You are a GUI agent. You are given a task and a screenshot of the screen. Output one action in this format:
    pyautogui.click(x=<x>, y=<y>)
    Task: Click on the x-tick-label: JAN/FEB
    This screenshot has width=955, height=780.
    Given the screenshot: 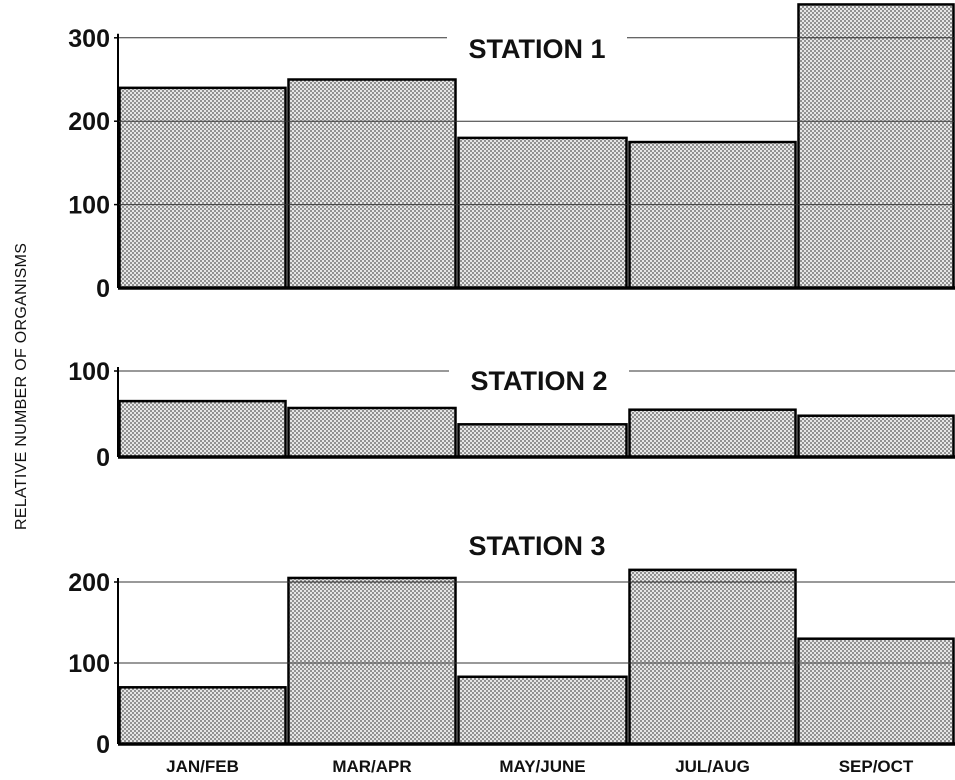 What is the action you would take?
    pyautogui.click(x=202, y=766)
    